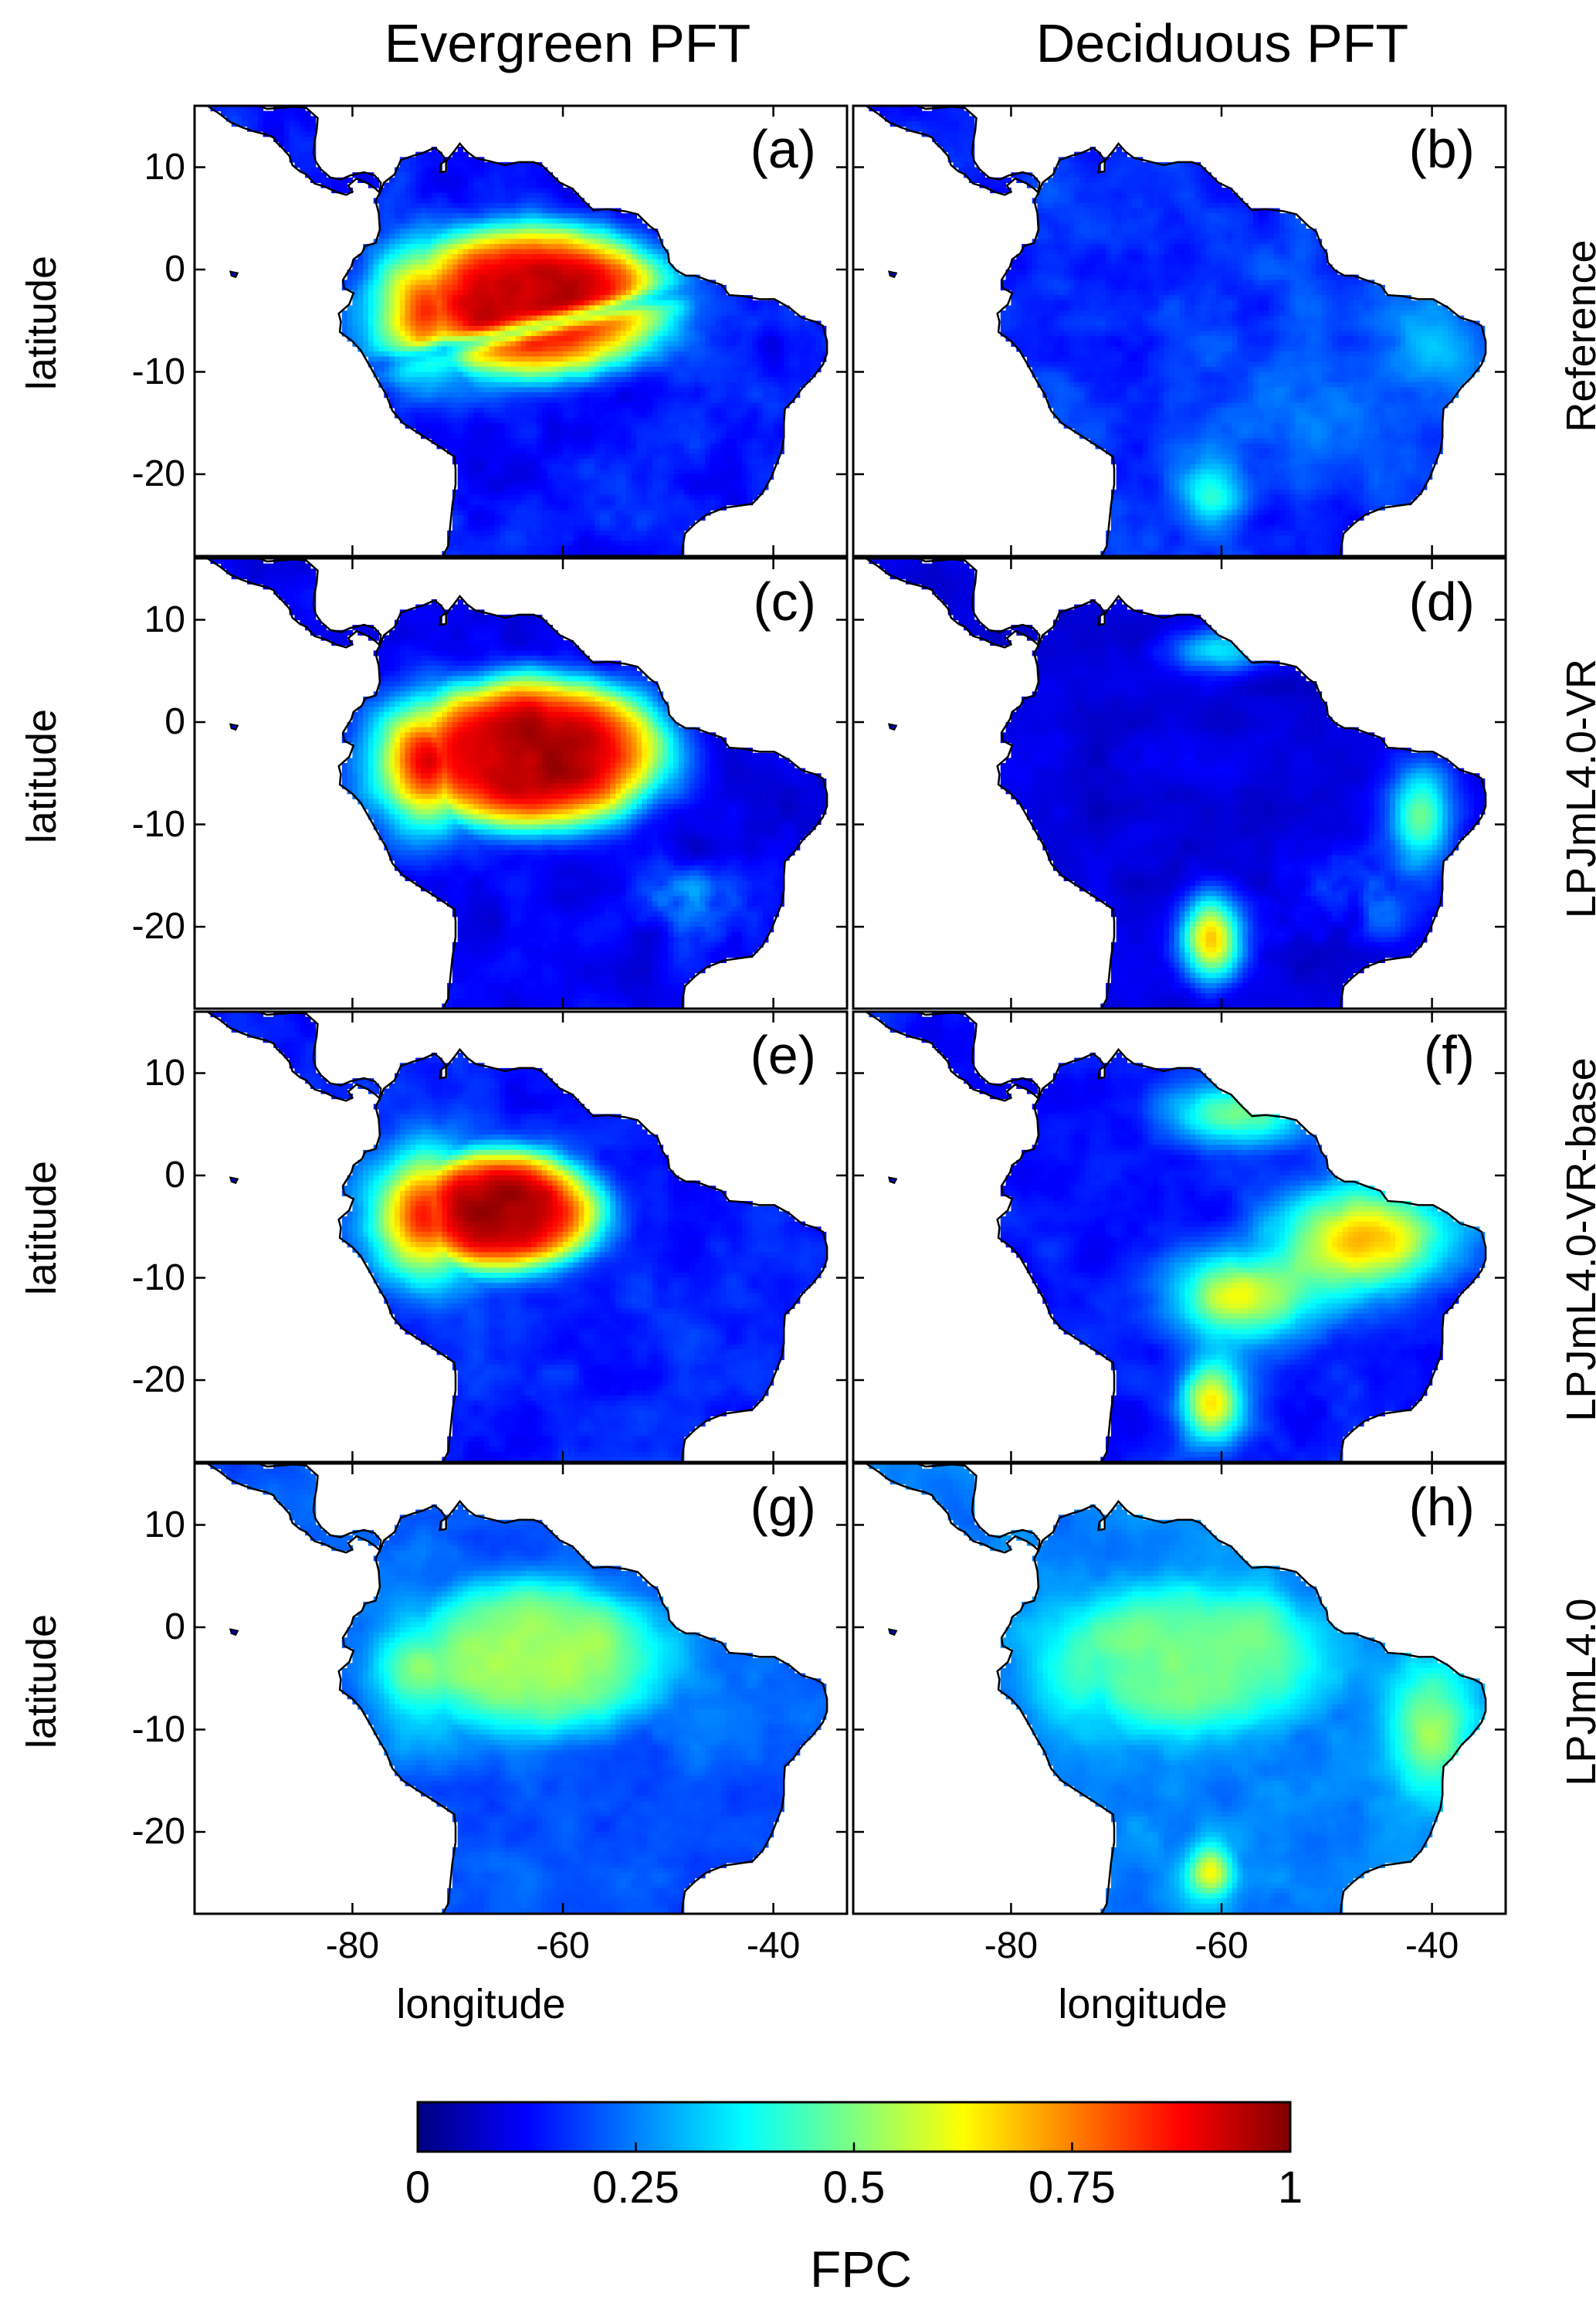  I want to click on map-panel: (d), so click(1179, 783).